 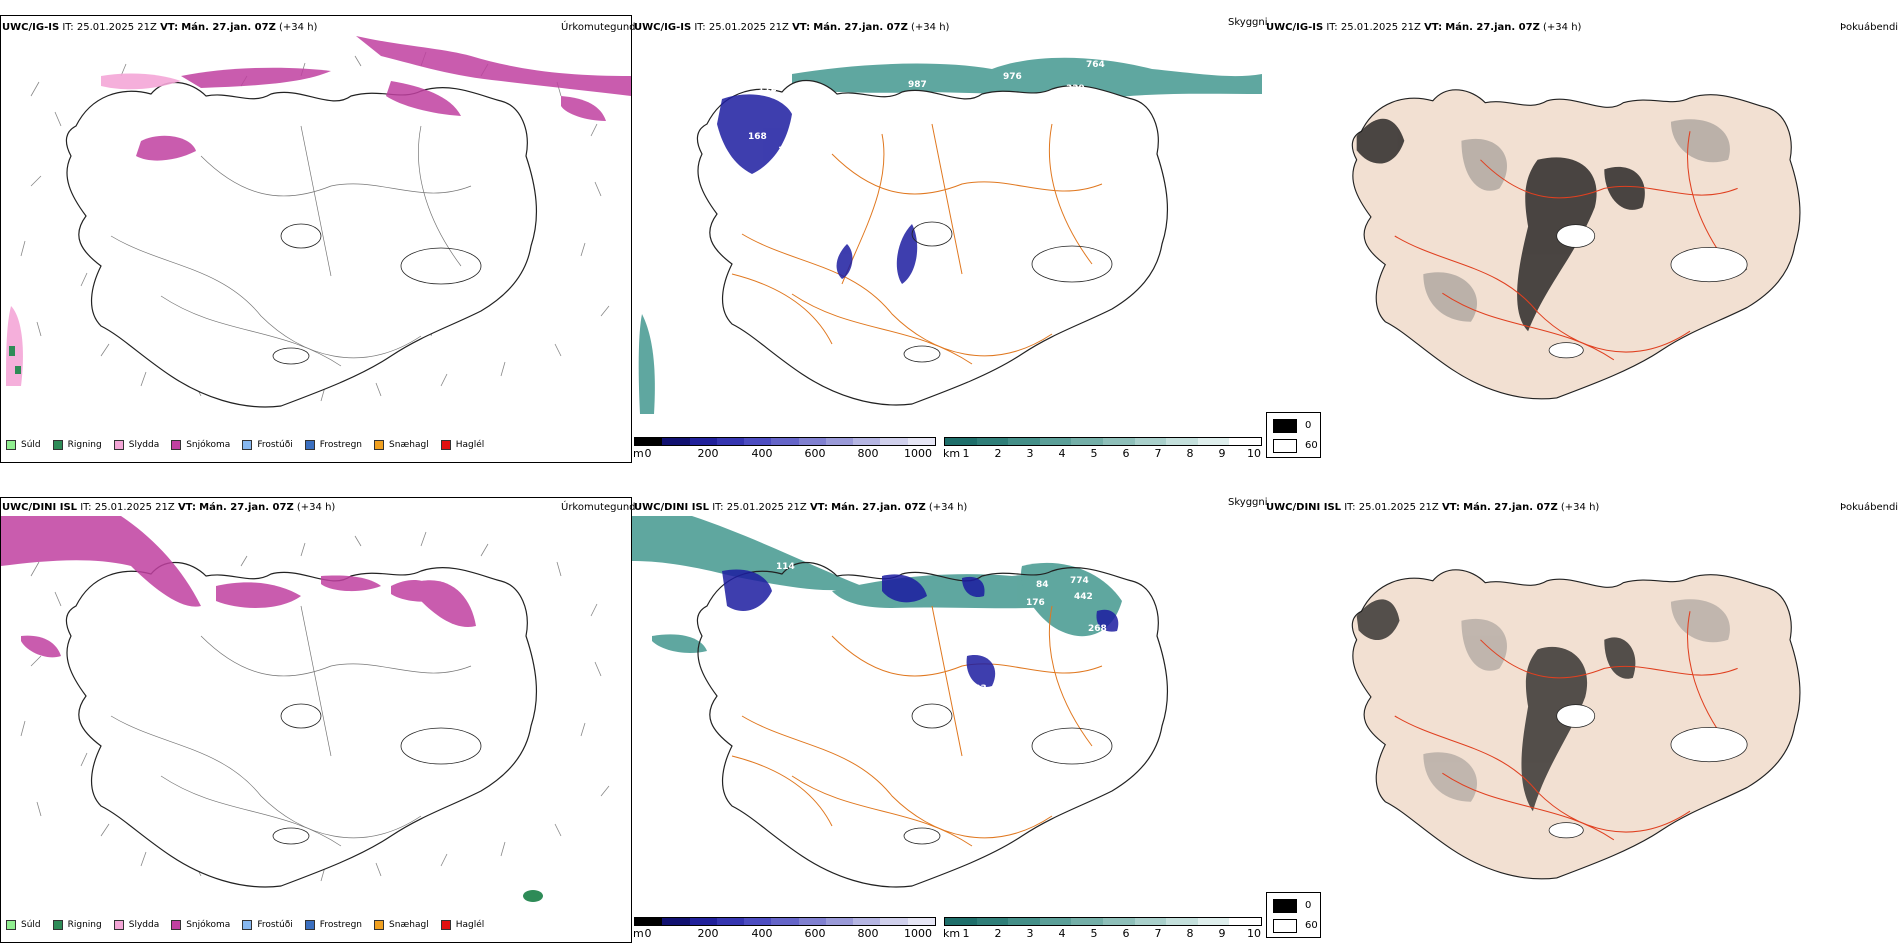 I want to click on ceiling-unit-2: m, so click(x=638, y=933).